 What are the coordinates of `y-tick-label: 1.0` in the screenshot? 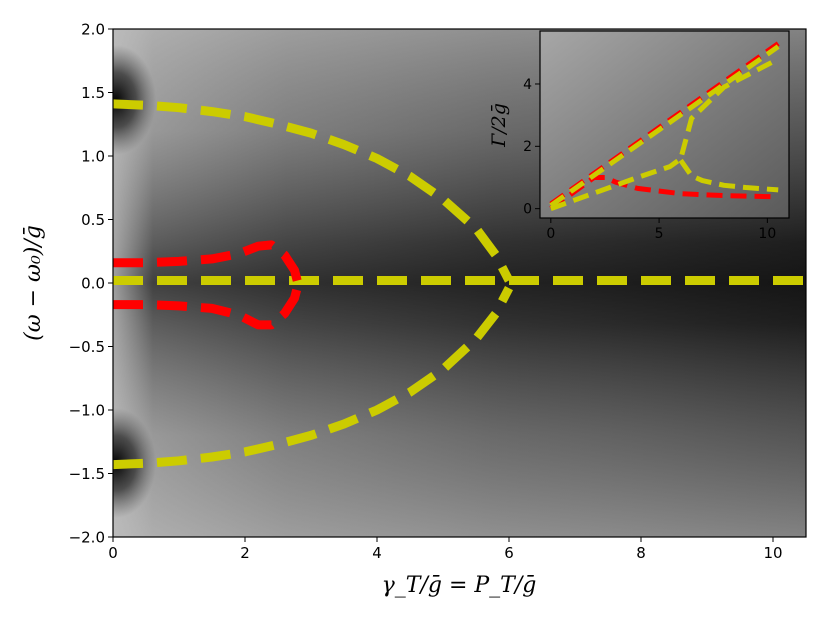 It's located at (93, 156).